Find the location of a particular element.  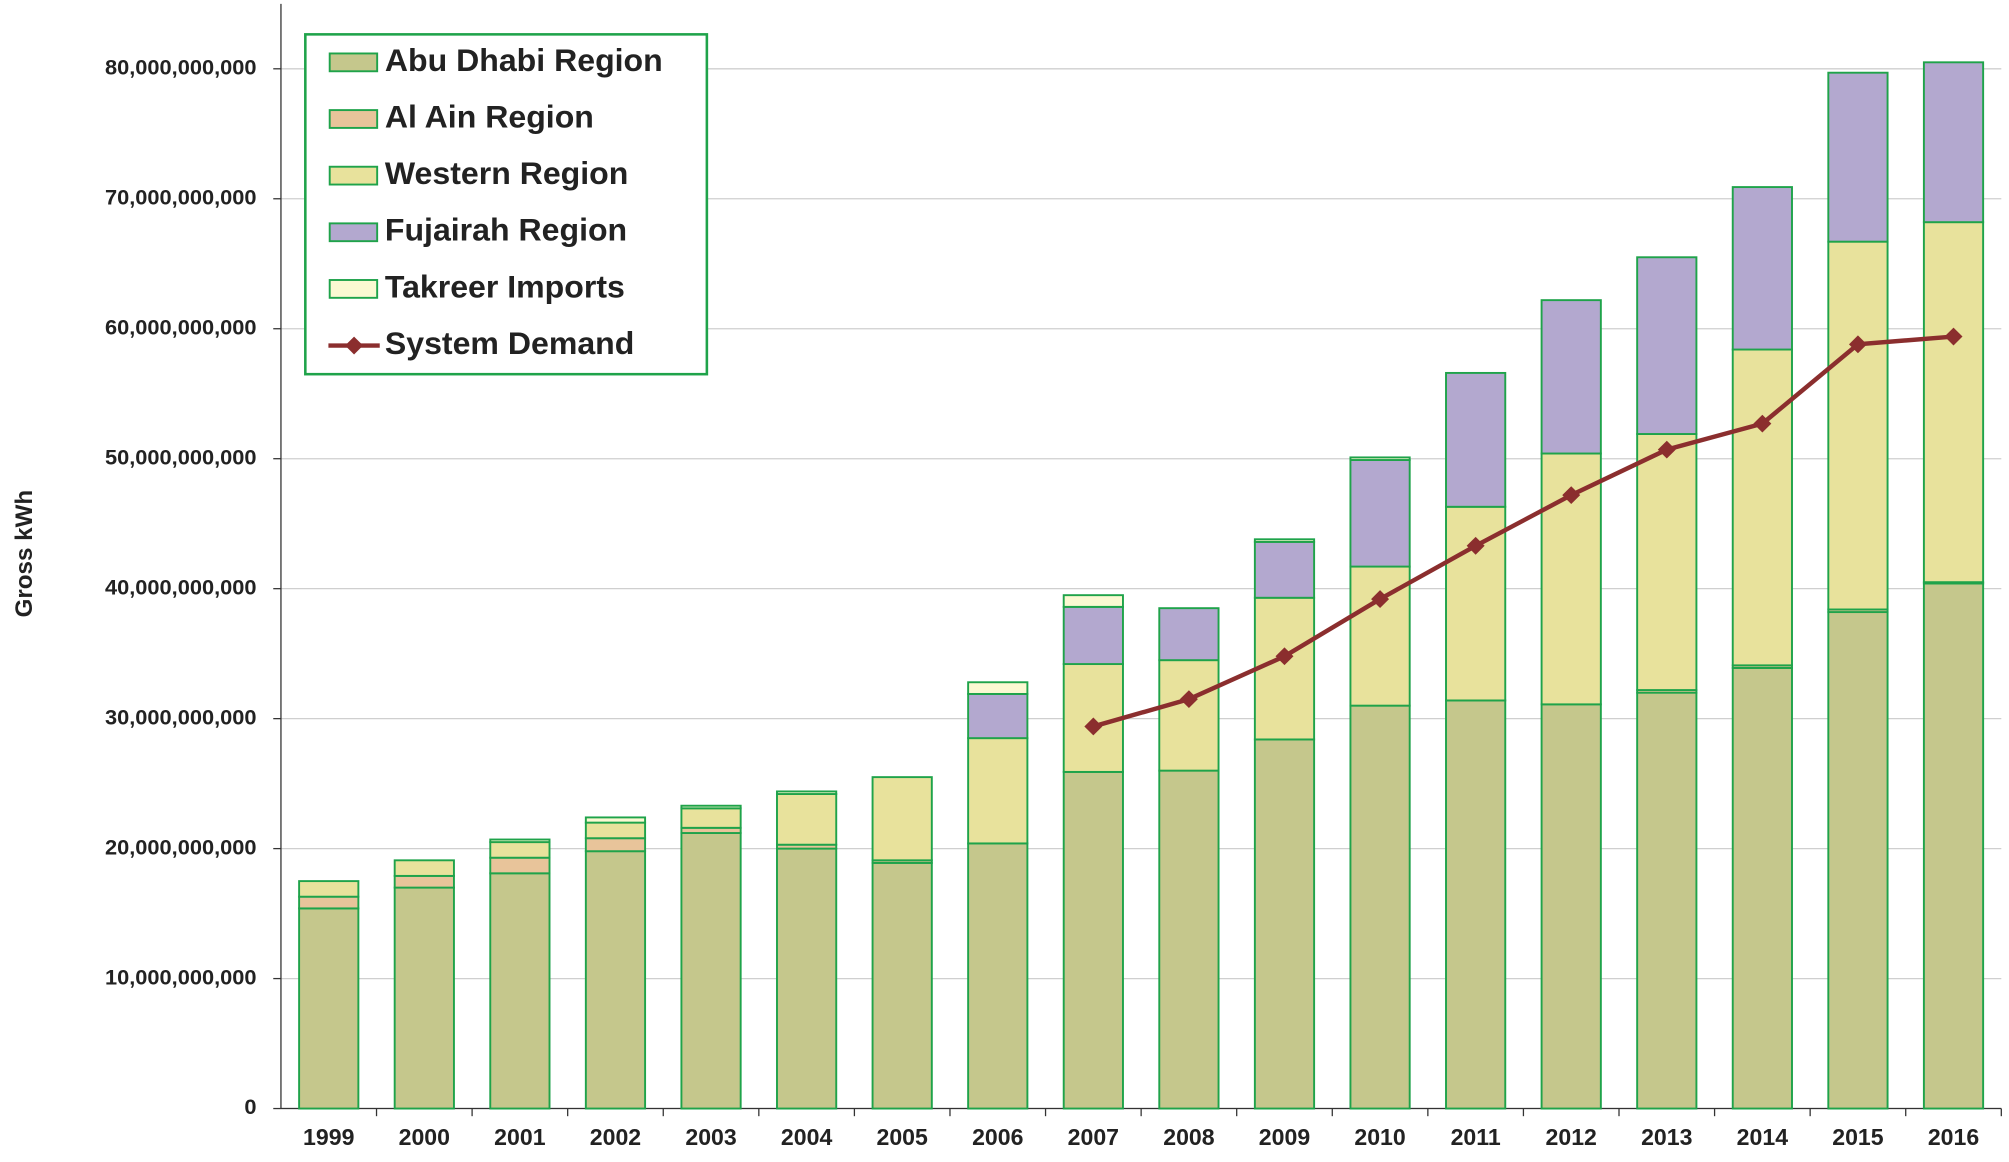

x-tick-label: 2012 is located at coordinates (1571, 1137).